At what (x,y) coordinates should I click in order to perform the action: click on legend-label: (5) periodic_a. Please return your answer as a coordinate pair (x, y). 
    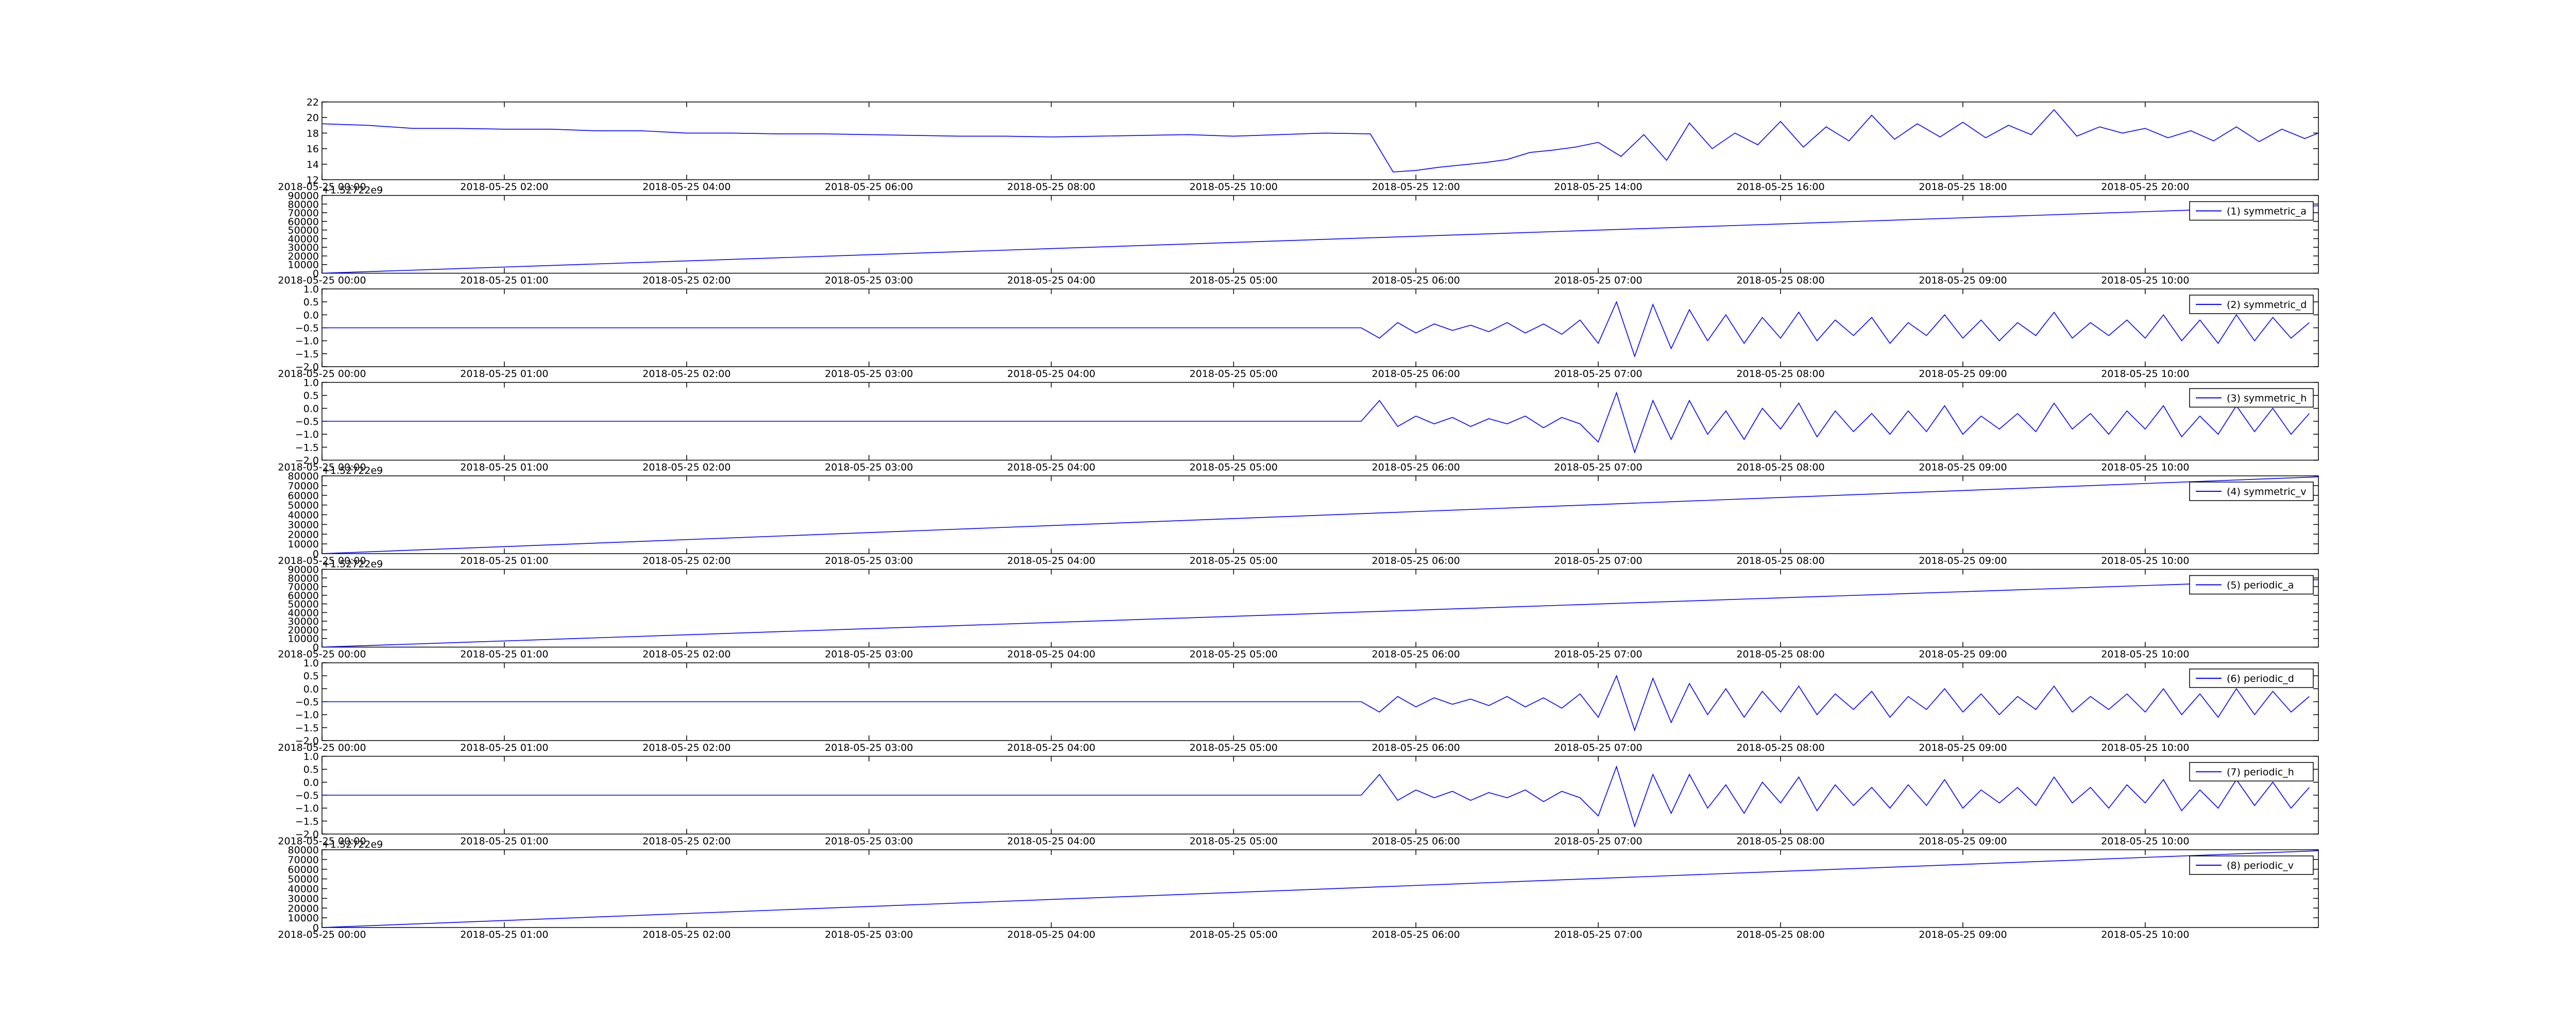
    Looking at the image, I should click on (2260, 585).